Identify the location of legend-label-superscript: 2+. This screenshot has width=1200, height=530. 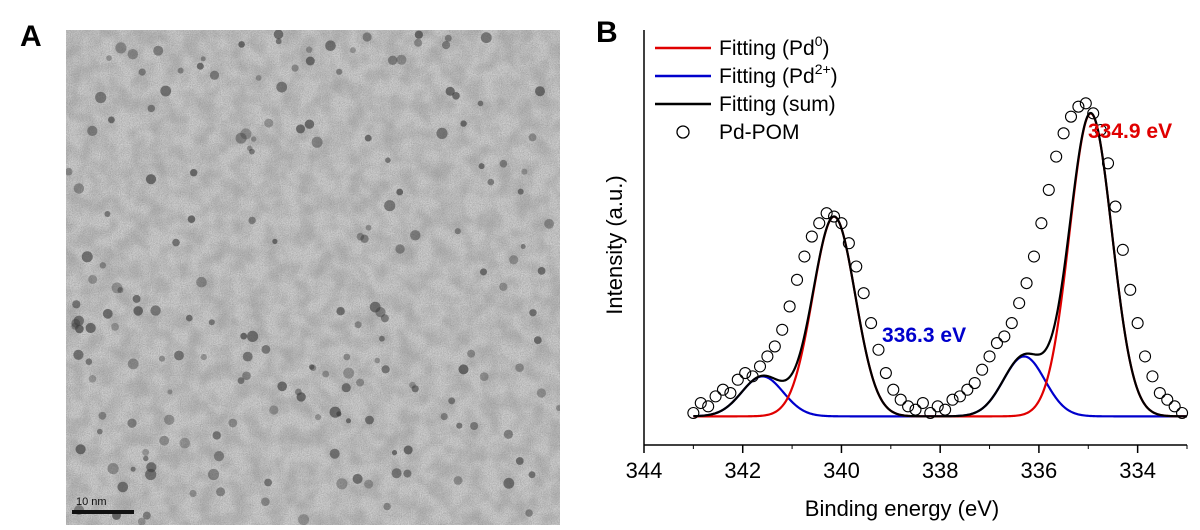
(823, 69).